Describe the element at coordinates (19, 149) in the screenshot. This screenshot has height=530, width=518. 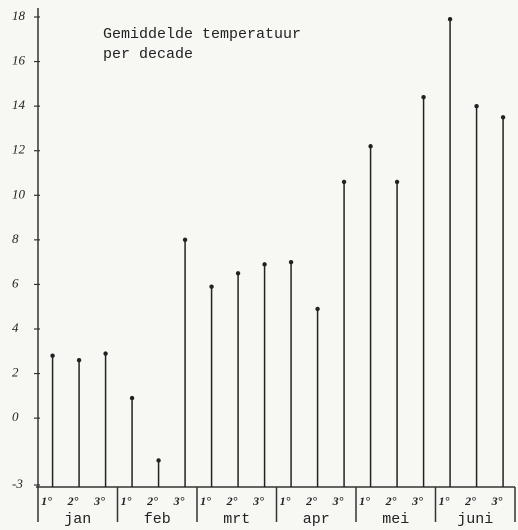
I see `y-tick-label: 12` at that location.